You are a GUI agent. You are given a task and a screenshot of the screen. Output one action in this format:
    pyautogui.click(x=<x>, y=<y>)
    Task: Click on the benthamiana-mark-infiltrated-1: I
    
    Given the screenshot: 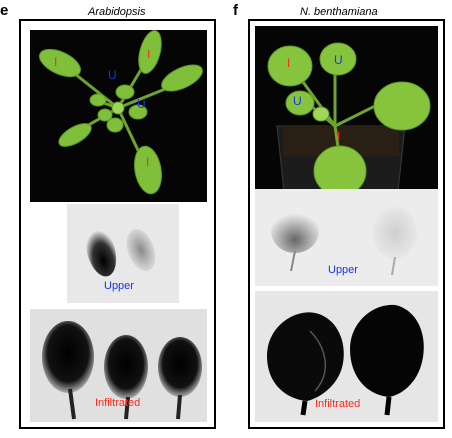 What is the action you would take?
    pyautogui.click(x=289, y=63)
    